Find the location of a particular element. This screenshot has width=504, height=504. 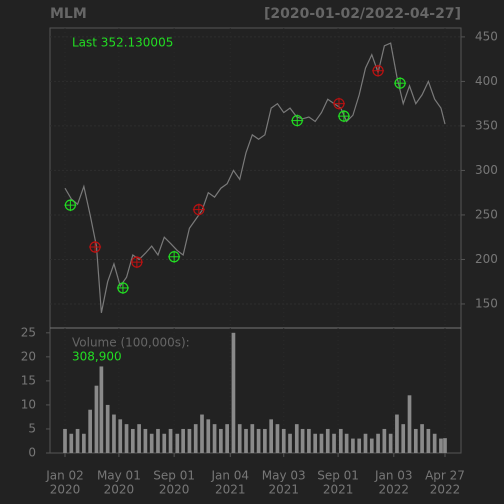

x-tick-label: Apr 27 is located at coordinates (445, 476).